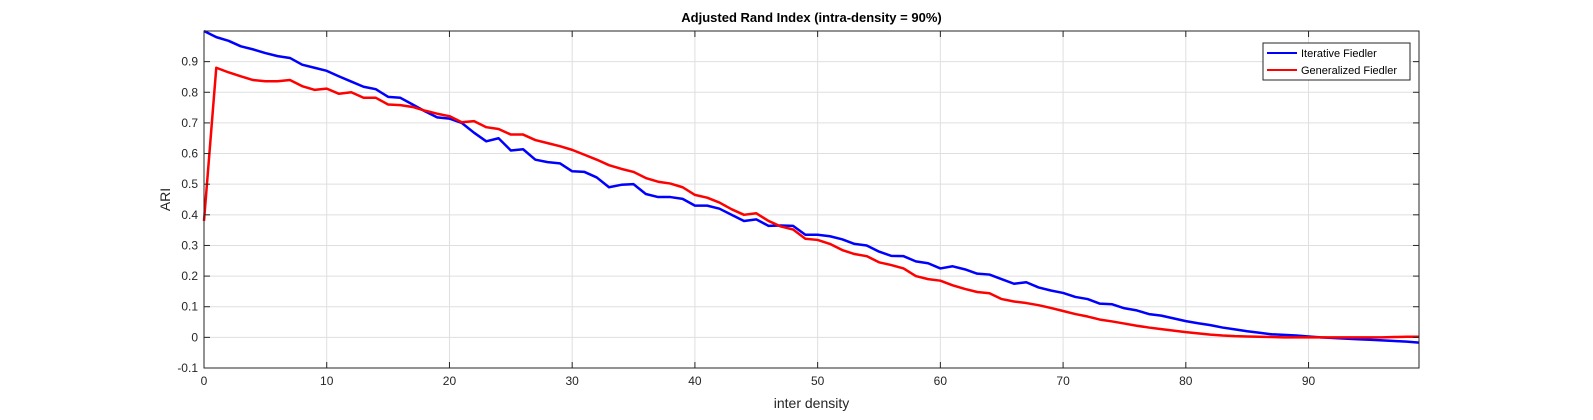 The image size is (1593, 420). I want to click on y-axis-label: ARI, so click(165, 199).